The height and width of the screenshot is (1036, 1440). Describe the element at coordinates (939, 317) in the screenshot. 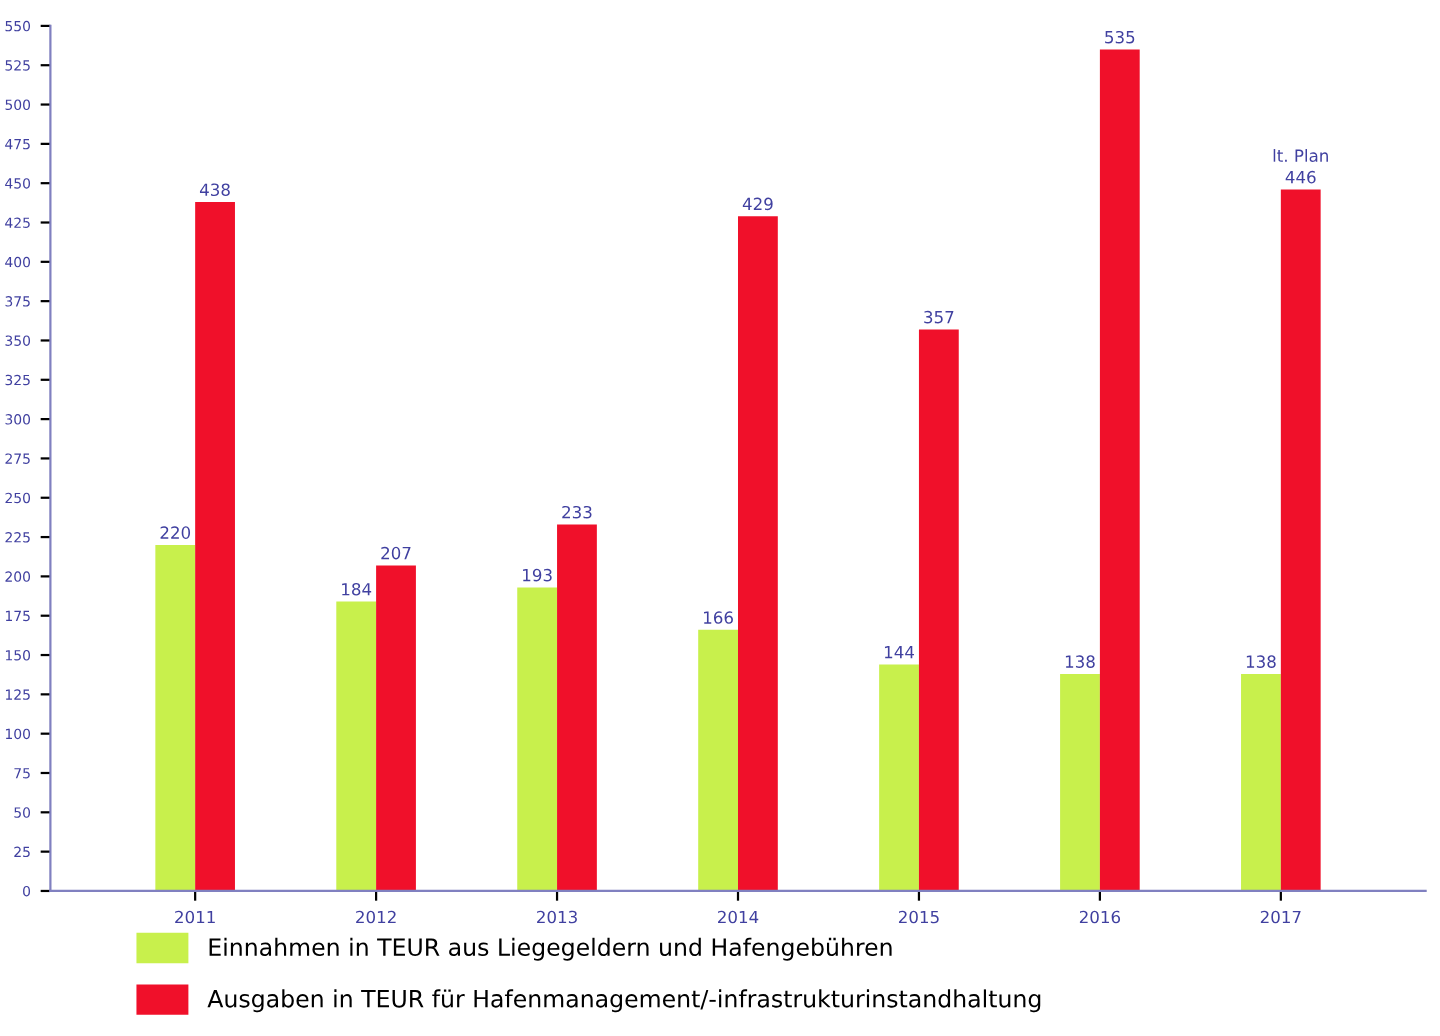

I see `data-label: 357` at that location.